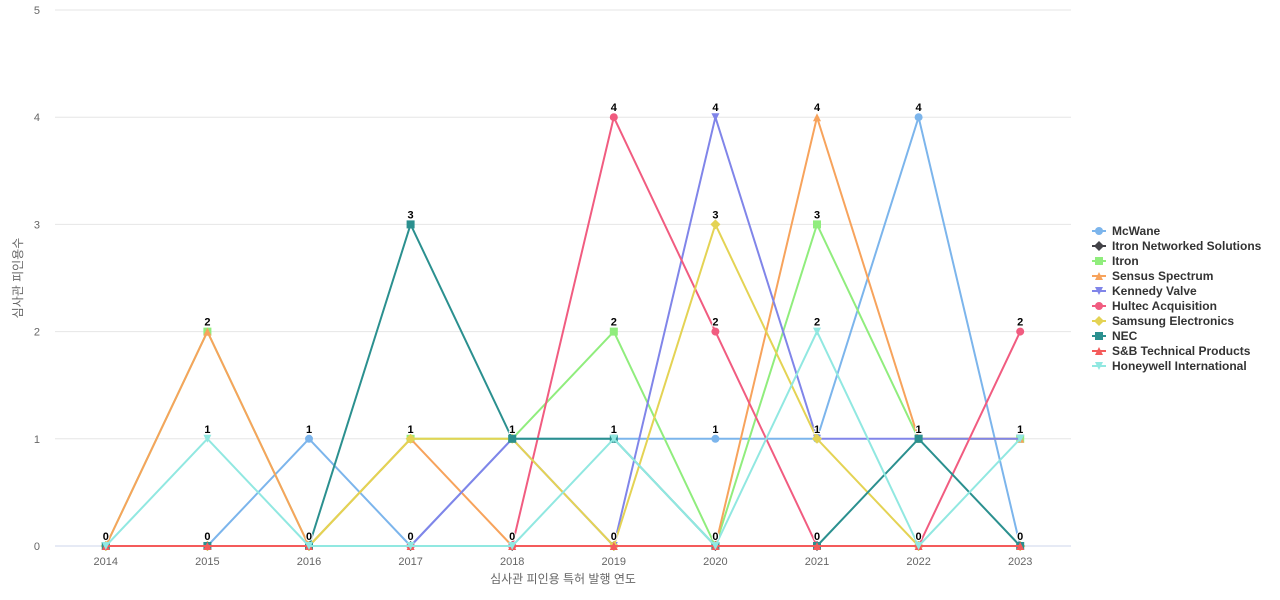  Describe the element at coordinates (1115, 261) in the screenshot. I see `legend-item: Itron` at that location.